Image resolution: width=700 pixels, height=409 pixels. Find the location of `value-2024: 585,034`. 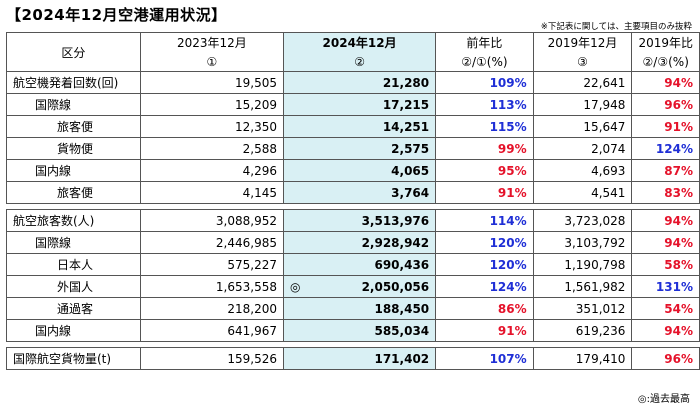

value-2024: 585,034 is located at coordinates (359, 330).